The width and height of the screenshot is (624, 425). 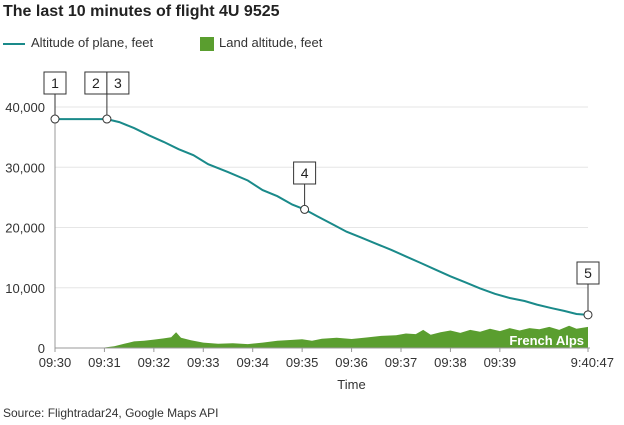 I want to click on event-label: 2, so click(x=96, y=83).